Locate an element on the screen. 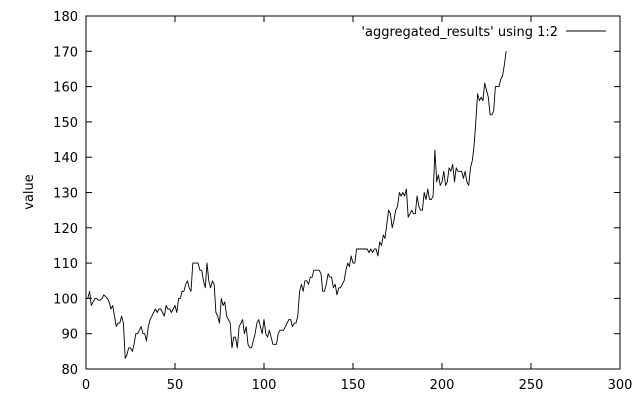 The image size is (640, 400). x-tick-label: 50 is located at coordinates (175, 385).